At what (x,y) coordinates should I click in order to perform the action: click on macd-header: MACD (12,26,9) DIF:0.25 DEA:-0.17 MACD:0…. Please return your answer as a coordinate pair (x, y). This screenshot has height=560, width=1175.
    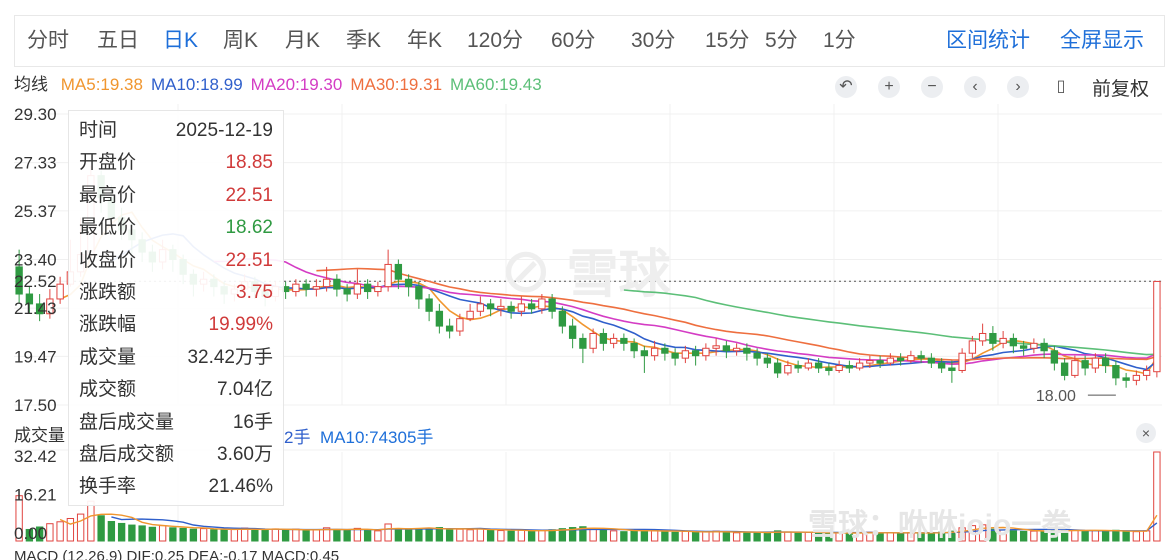
    Looking at the image, I should click on (177, 554).